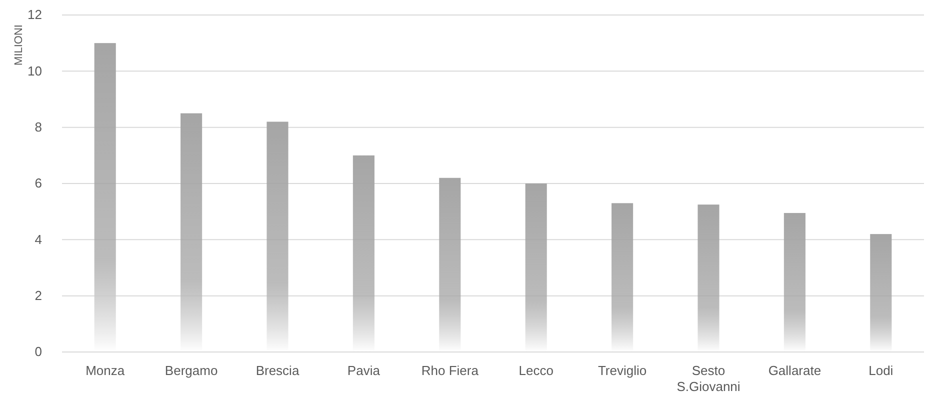 The width and height of the screenshot is (936, 401). What do you see at coordinates (881, 293) in the screenshot?
I see `bar` at bounding box center [881, 293].